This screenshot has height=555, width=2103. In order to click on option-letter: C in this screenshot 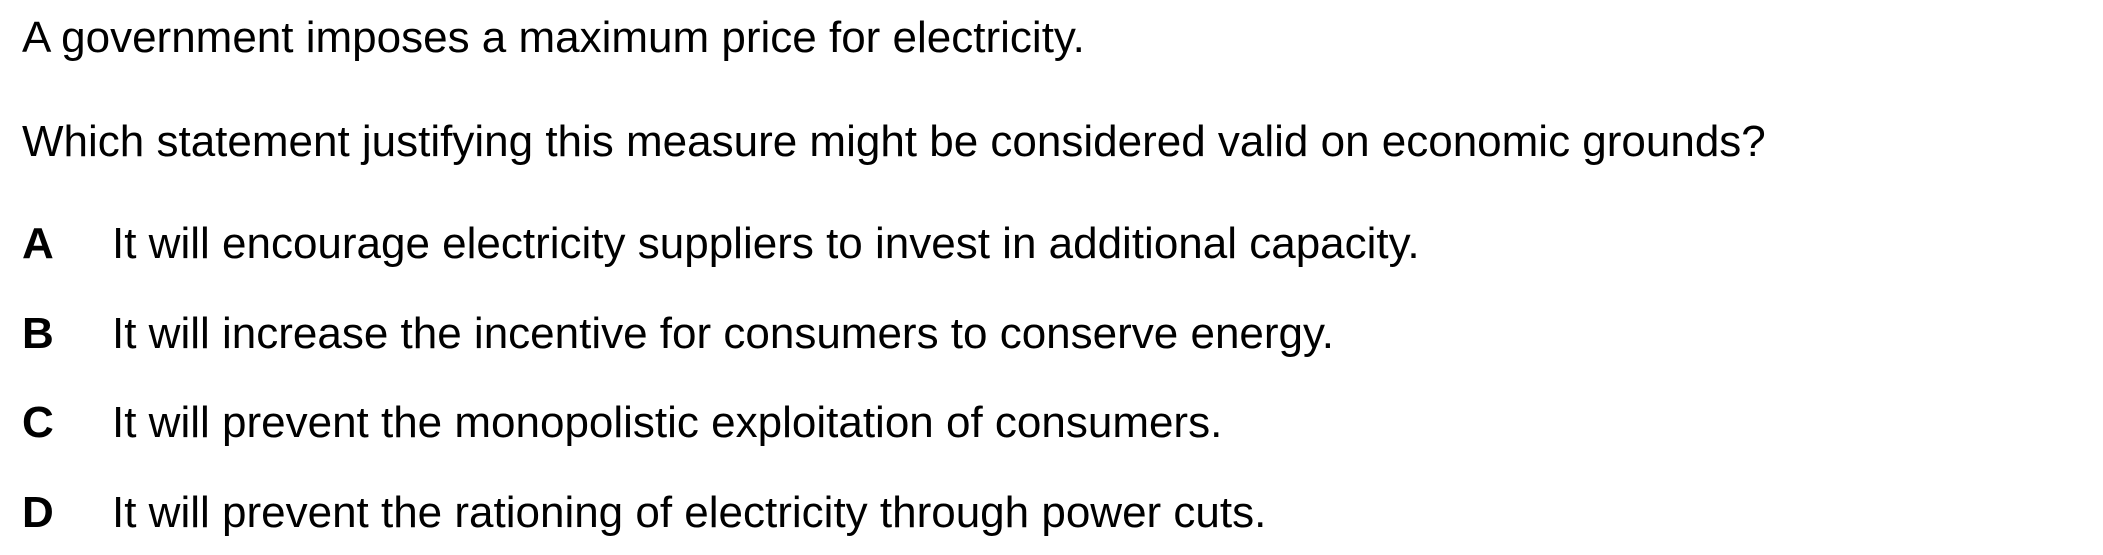, I will do `click(38, 422)`.